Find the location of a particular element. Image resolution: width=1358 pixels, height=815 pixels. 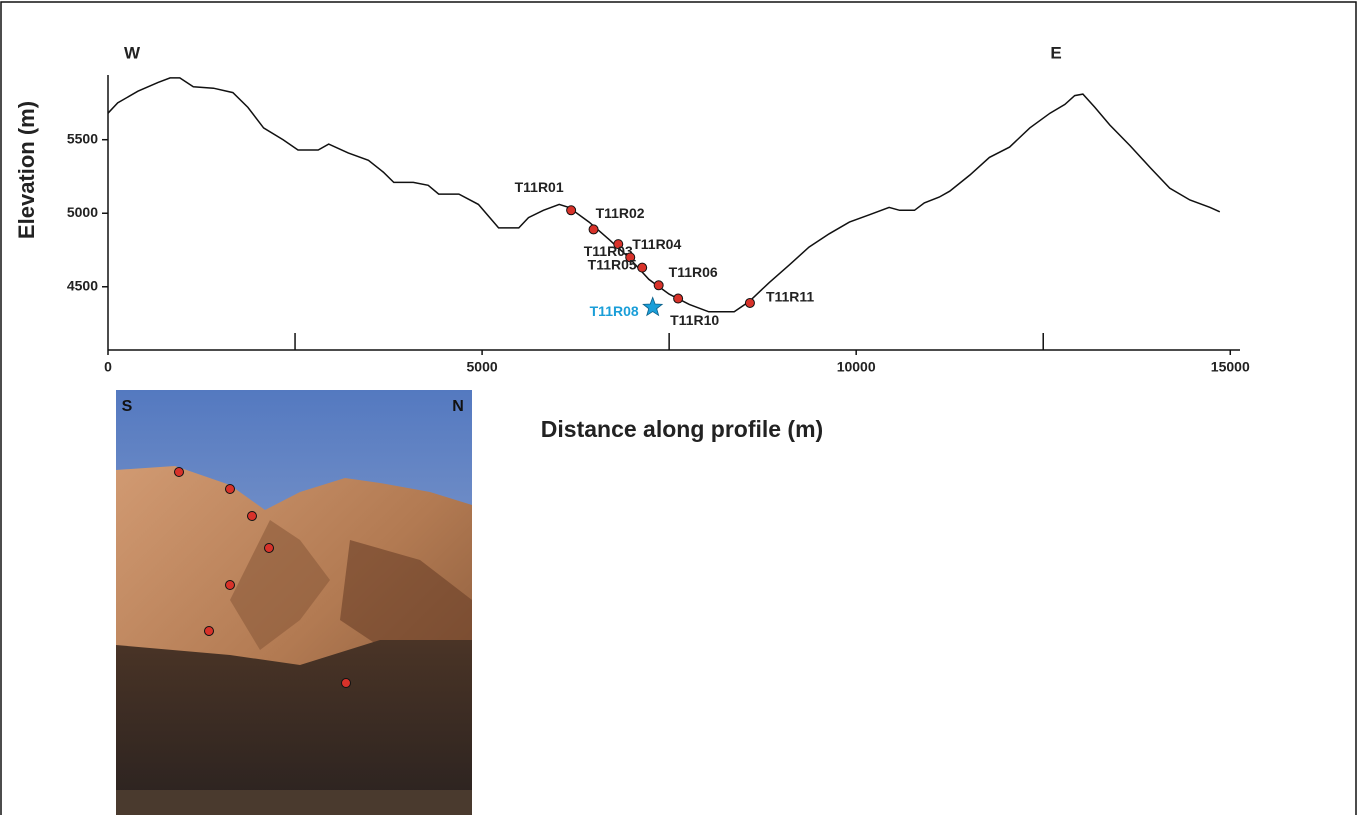

y-tick-label: 5000 is located at coordinates (82, 212).